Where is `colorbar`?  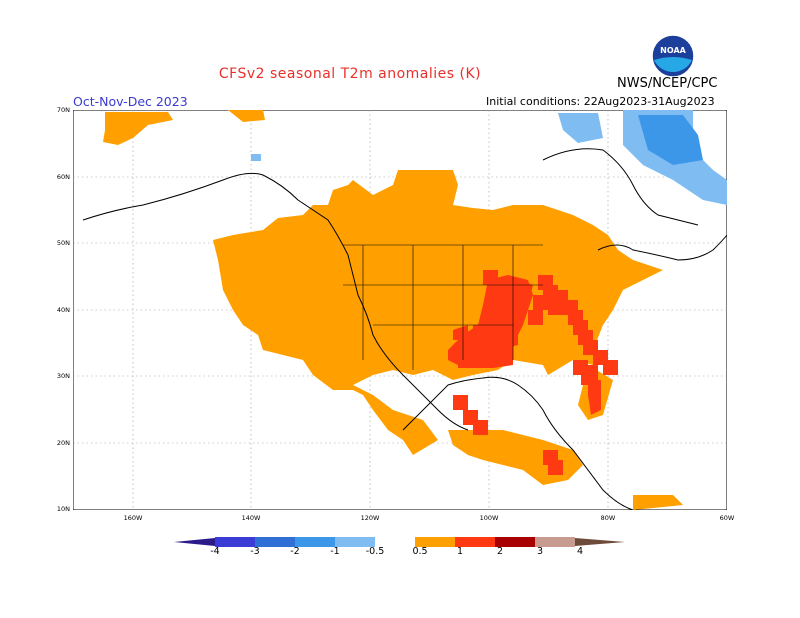 colorbar is located at coordinates (399, 542).